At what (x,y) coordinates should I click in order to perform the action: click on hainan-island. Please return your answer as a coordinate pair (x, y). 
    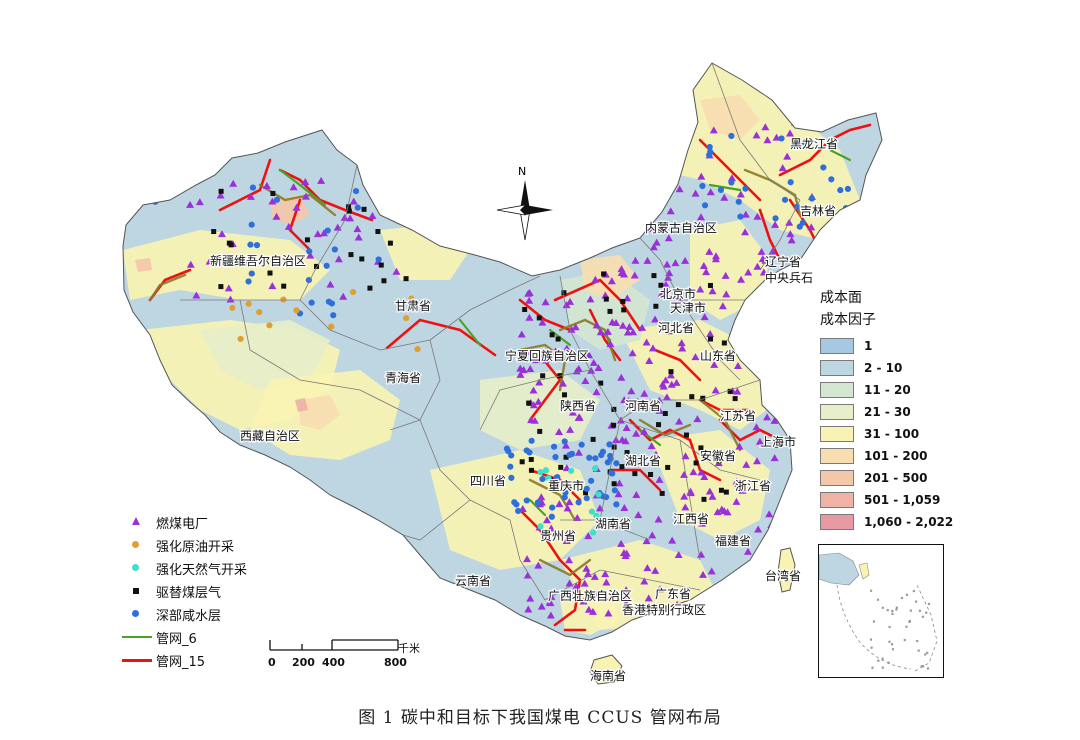
    Looking at the image, I should click on (606, 669).